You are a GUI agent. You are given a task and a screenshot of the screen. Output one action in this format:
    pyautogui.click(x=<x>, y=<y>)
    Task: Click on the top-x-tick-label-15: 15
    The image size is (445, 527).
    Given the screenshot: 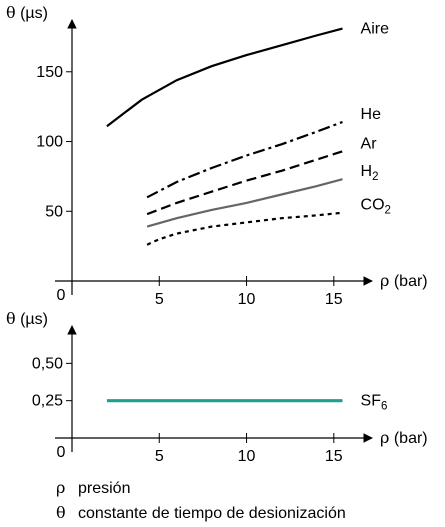 What is the action you would take?
    pyautogui.click(x=334, y=299)
    